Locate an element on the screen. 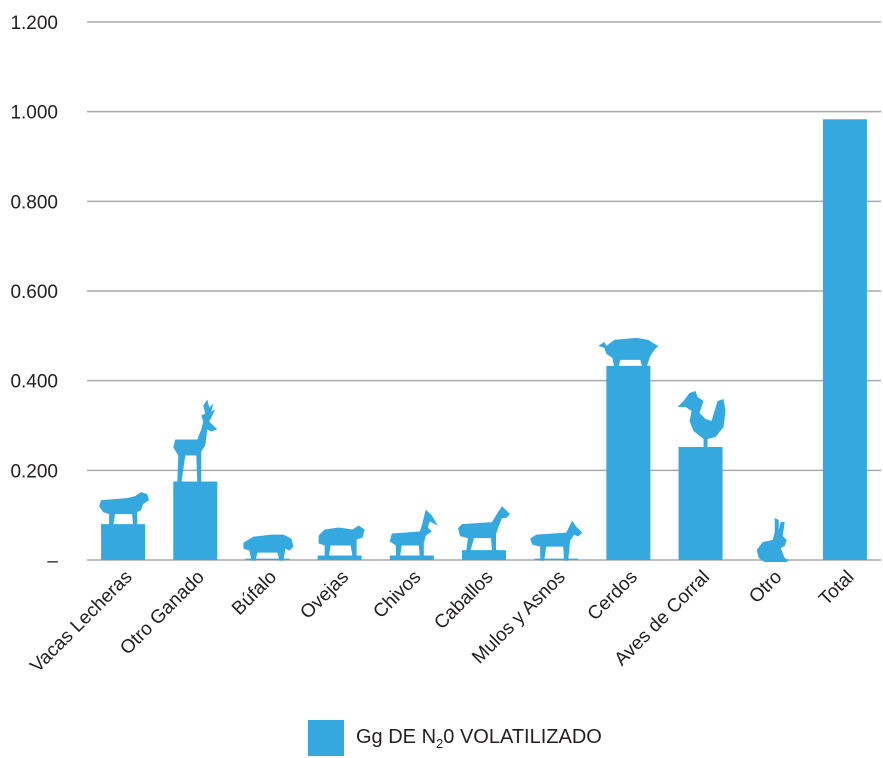 The width and height of the screenshot is (883, 758). y-tick-label: 1.000 is located at coordinates (34, 113).